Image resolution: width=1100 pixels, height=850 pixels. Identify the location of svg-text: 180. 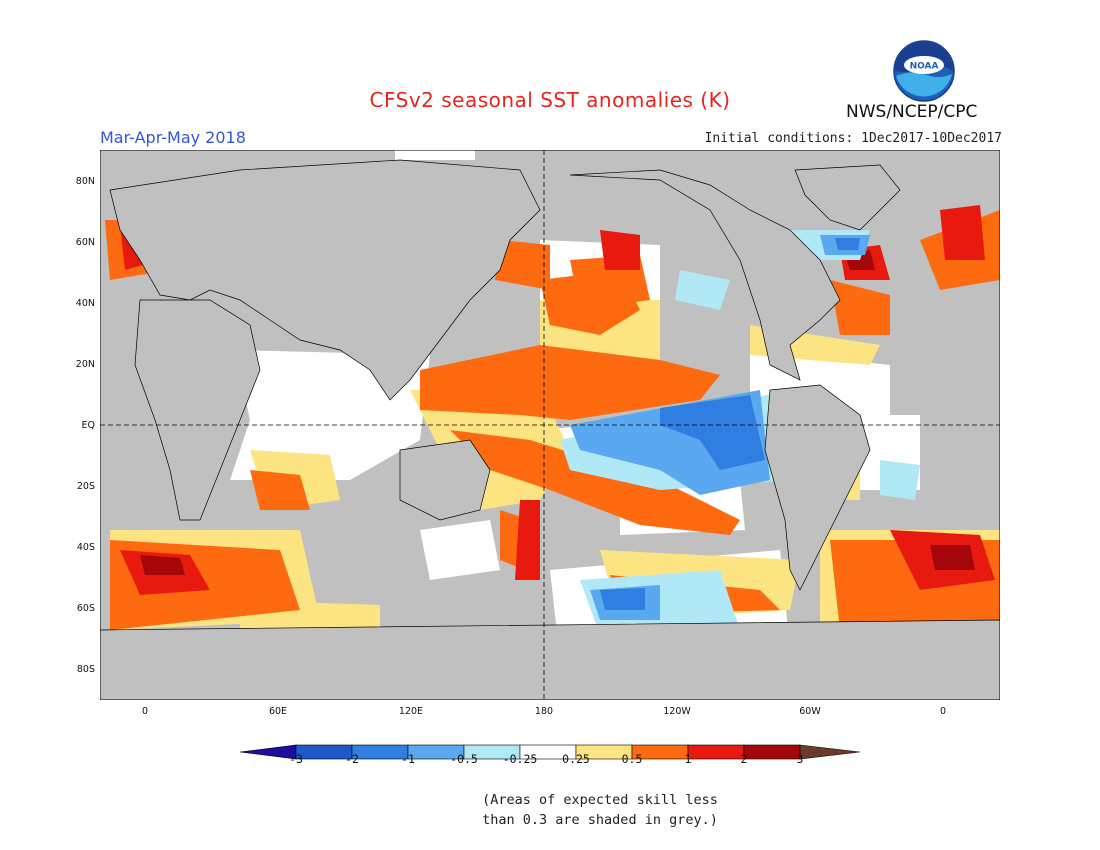
(544, 711).